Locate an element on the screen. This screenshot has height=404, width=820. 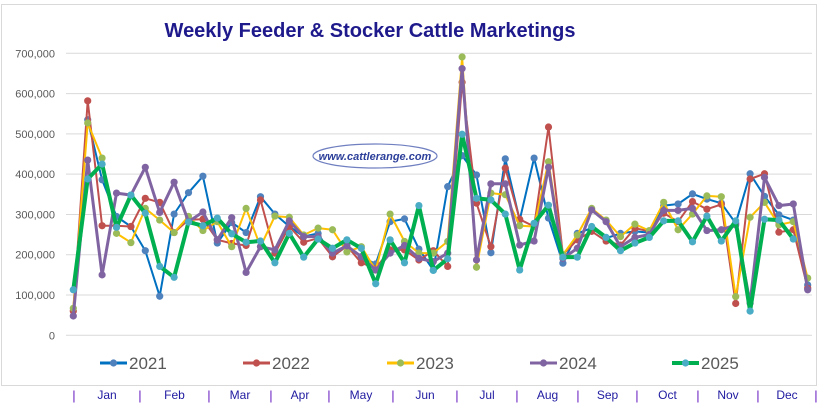
legend-item-2023: 2023 is located at coordinates (420, 363).